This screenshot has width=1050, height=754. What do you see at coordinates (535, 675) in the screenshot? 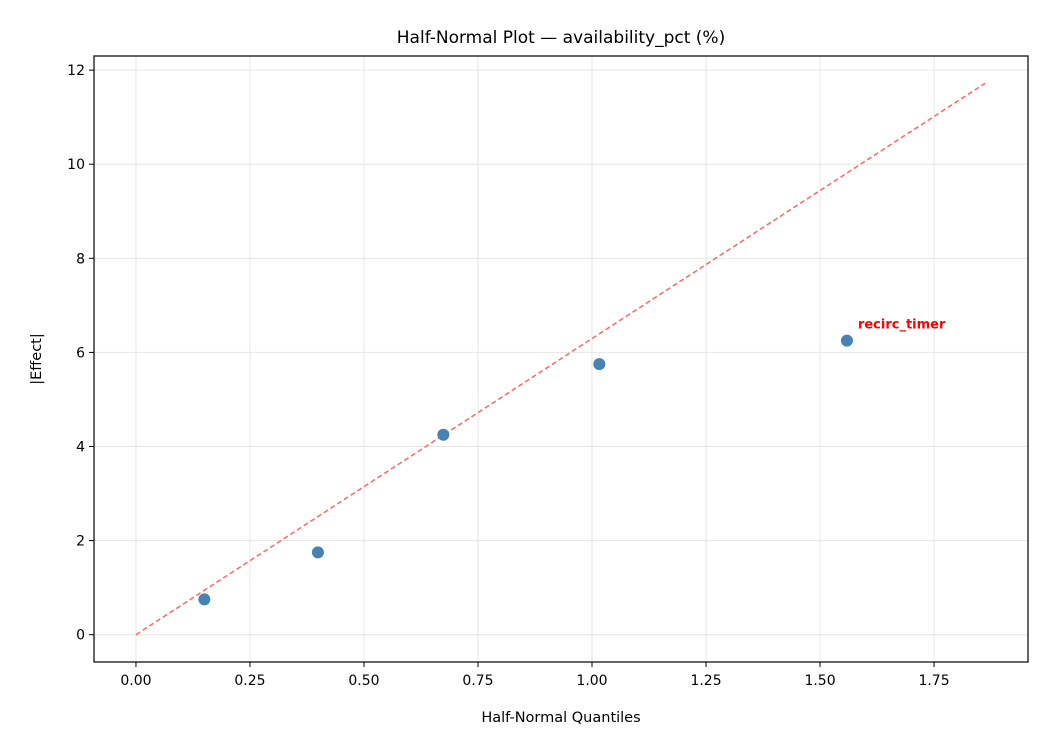
I see `x-axis: 0.00 0.25 0.50 0.75 1.00 1.25 1.50 1.75` at bounding box center [535, 675].